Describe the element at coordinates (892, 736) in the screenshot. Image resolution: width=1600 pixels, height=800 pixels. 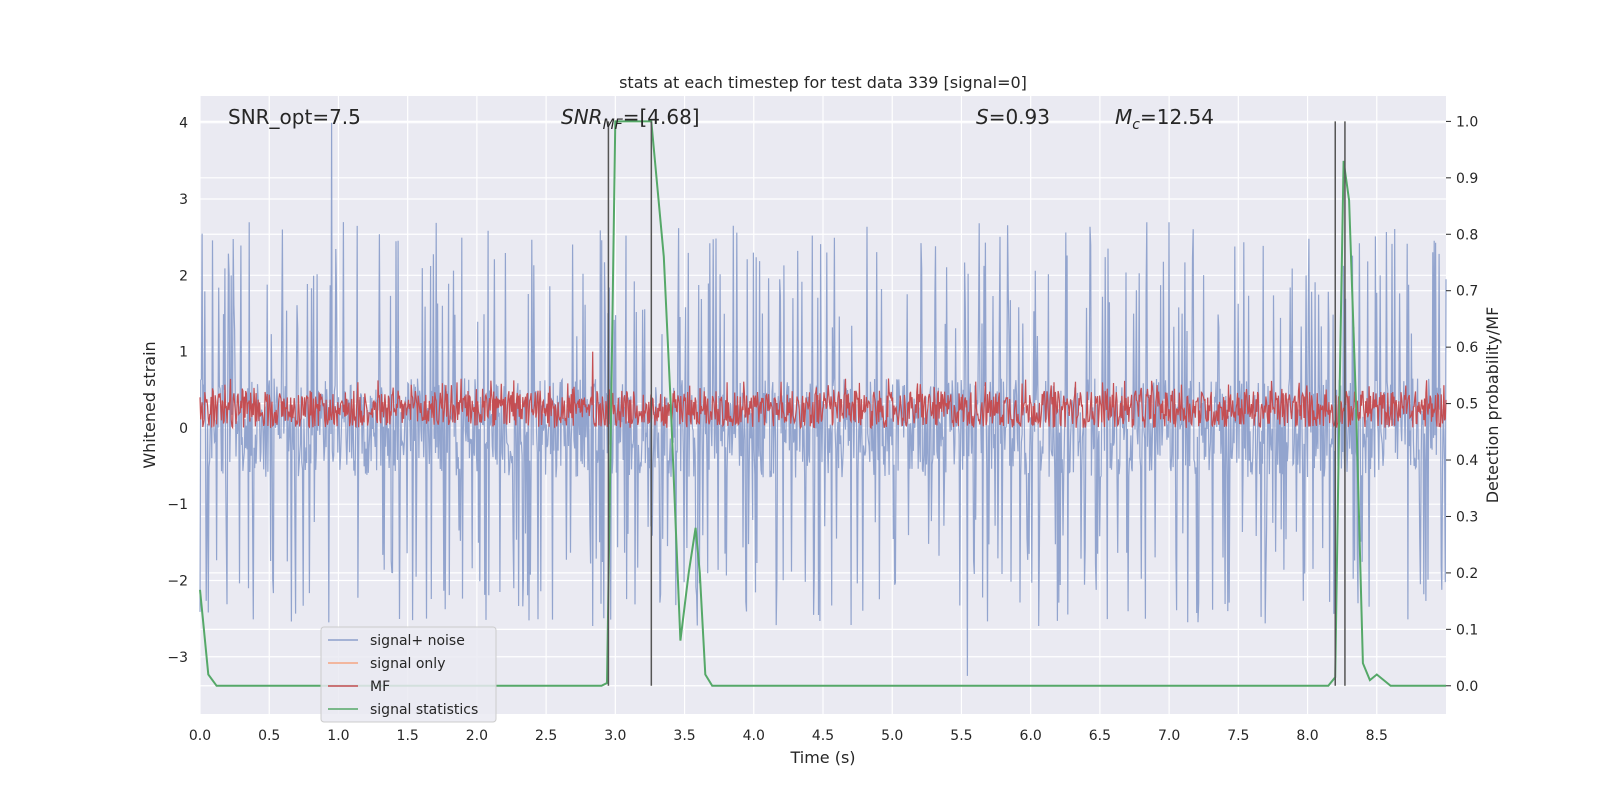
I see `x-tick-label: 5.0` at that location.